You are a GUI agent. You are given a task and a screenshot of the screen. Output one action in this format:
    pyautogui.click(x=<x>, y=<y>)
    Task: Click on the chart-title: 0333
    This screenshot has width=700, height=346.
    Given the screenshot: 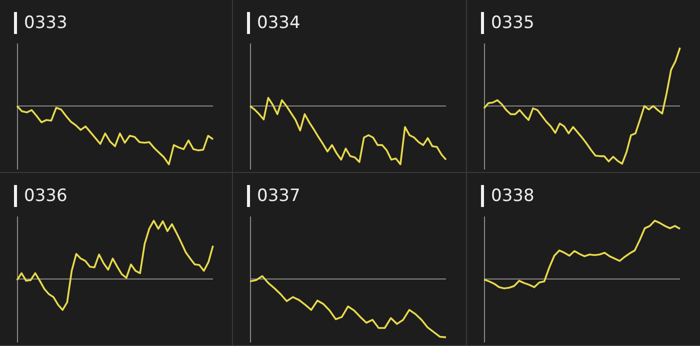 What is the action you would take?
    pyautogui.click(x=46, y=23)
    